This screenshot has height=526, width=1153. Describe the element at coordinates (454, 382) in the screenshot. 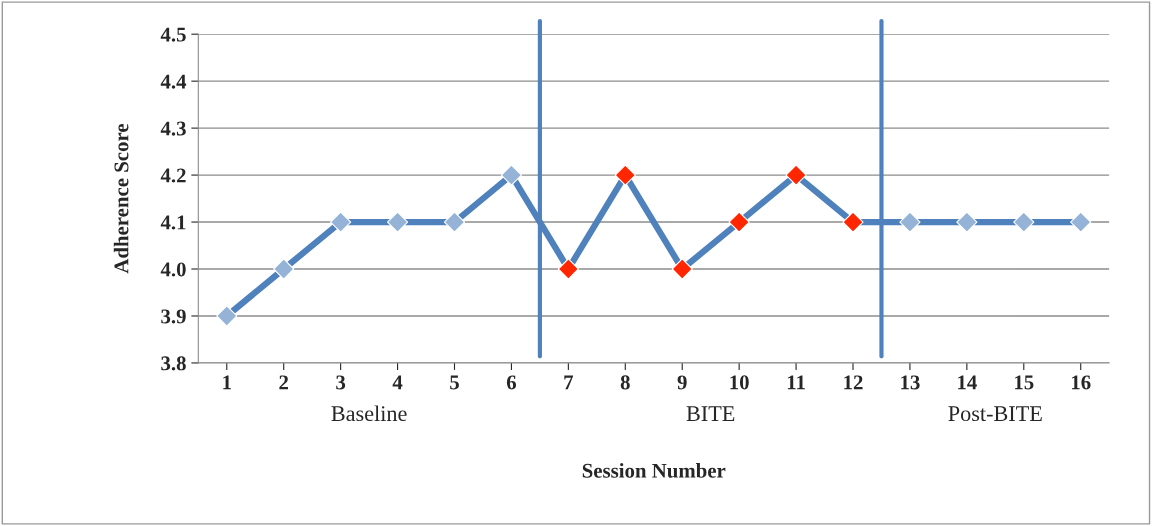

I see `x-tick-label: 5` at that location.